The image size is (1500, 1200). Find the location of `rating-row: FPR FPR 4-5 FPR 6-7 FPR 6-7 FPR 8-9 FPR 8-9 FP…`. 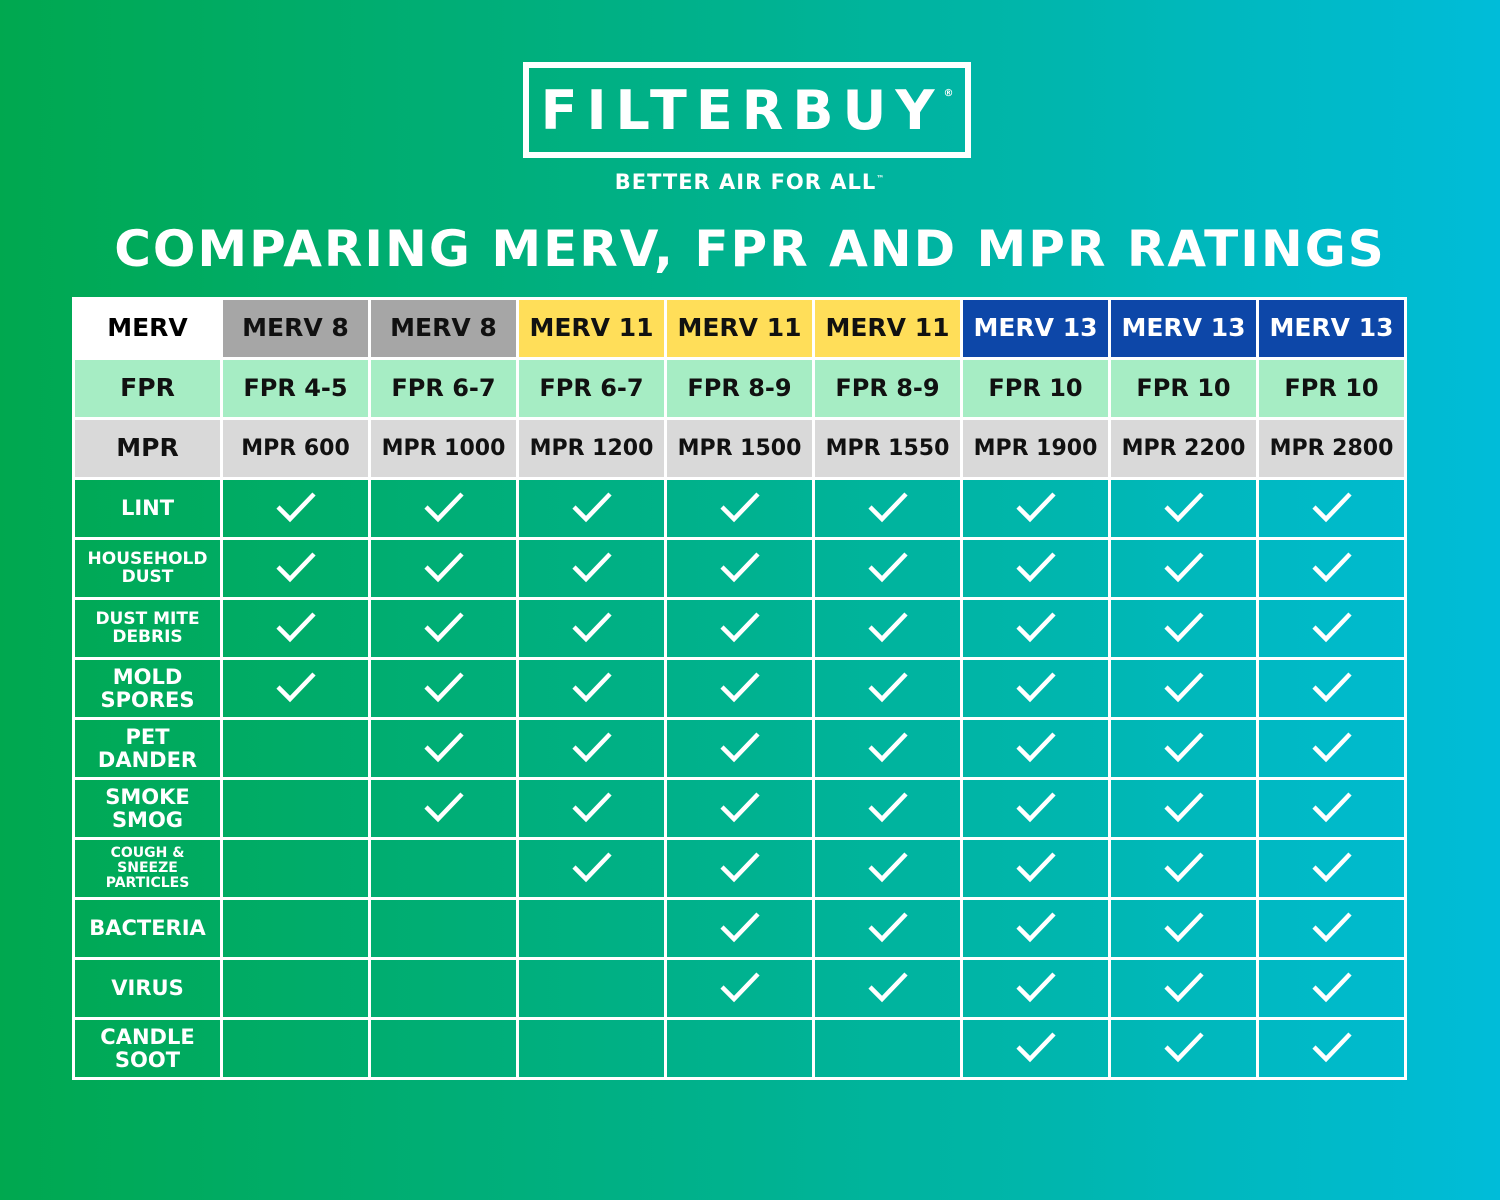

rating-row: FPR FPR 4-5 FPR 6-7 FPR 6-7 FPR 8-9 FPR 8-9 FP… is located at coordinates (739, 388).